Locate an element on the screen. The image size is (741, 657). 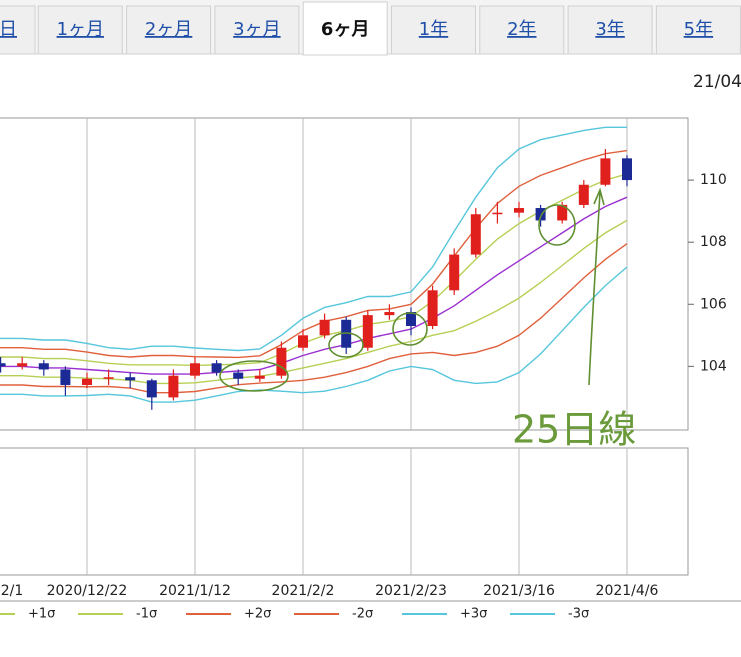
y-tick-label: 106 is located at coordinates (713, 304).